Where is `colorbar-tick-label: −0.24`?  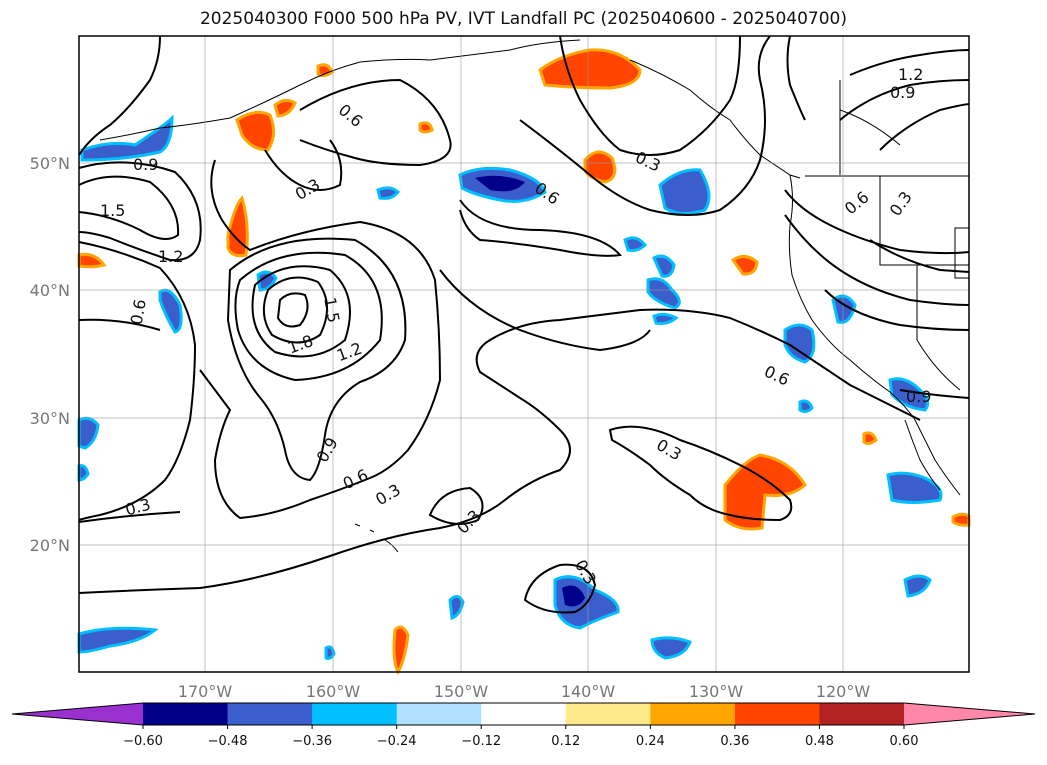 colorbar-tick-label: −0.24 is located at coordinates (397, 741).